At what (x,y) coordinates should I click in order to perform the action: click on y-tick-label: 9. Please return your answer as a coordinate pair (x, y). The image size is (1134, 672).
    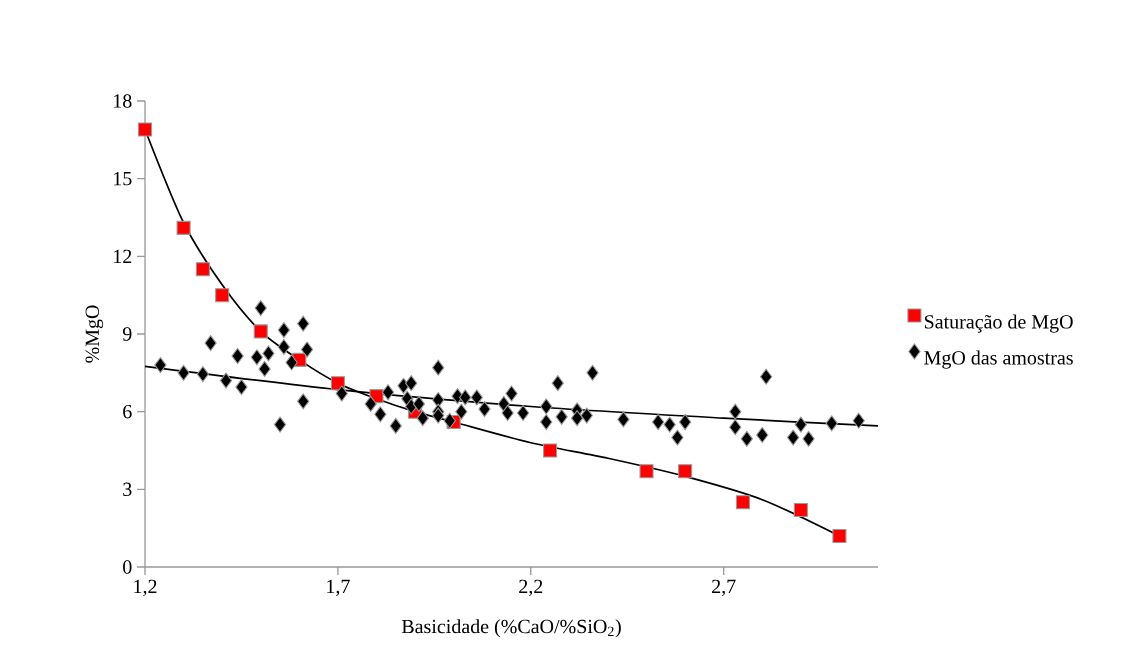
    Looking at the image, I should click on (127, 334).